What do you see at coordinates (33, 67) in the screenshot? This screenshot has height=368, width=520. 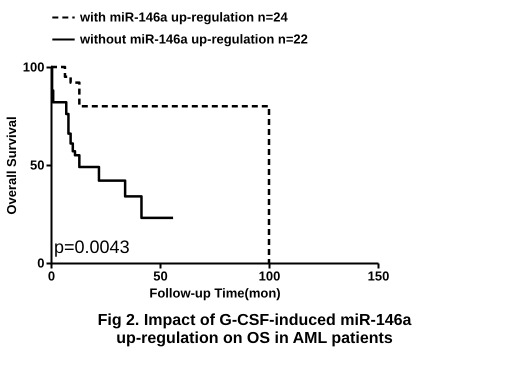 I see `y-tick-label: 100` at bounding box center [33, 67].